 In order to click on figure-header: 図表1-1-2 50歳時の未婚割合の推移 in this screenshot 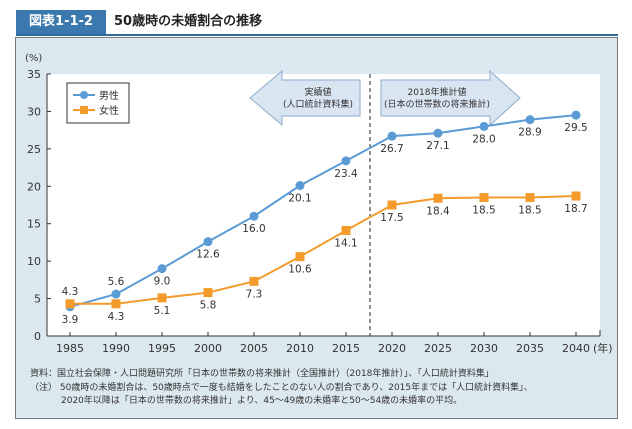, I will do `click(317, 23)`.